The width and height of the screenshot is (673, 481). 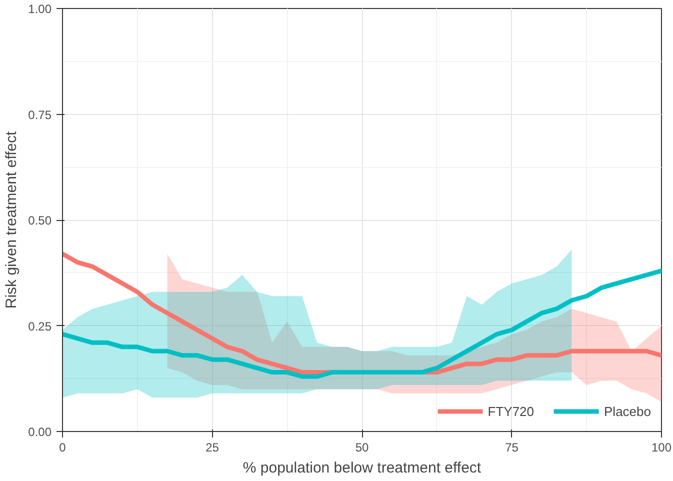 I want to click on y-tick-label: 0.25, so click(x=40, y=326).